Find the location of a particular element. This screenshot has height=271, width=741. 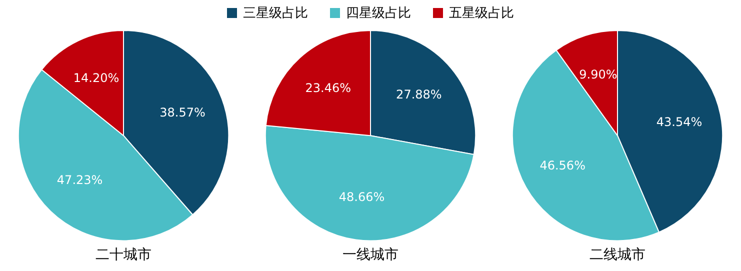

data-label: 23.46% is located at coordinates (328, 88).